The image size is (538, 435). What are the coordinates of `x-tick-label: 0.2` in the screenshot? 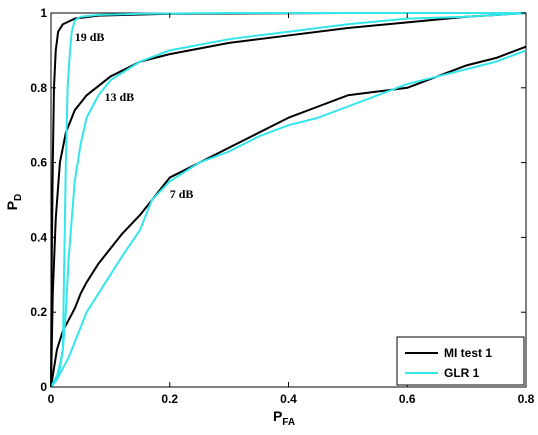 It's located at (169, 399).